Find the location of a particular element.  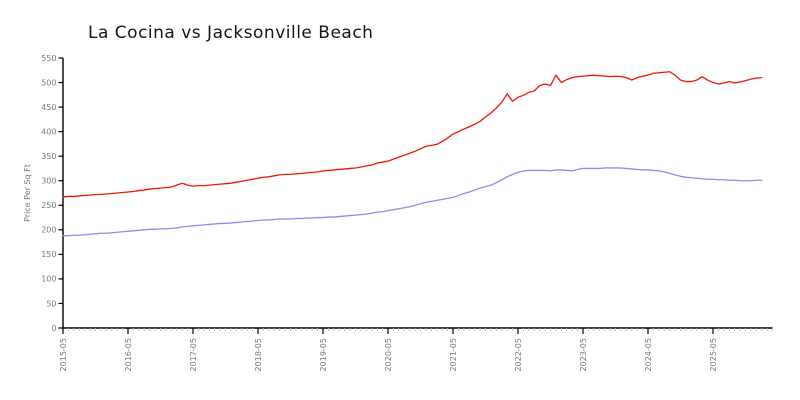

x-tick-label: 2015-05 is located at coordinates (63, 354).